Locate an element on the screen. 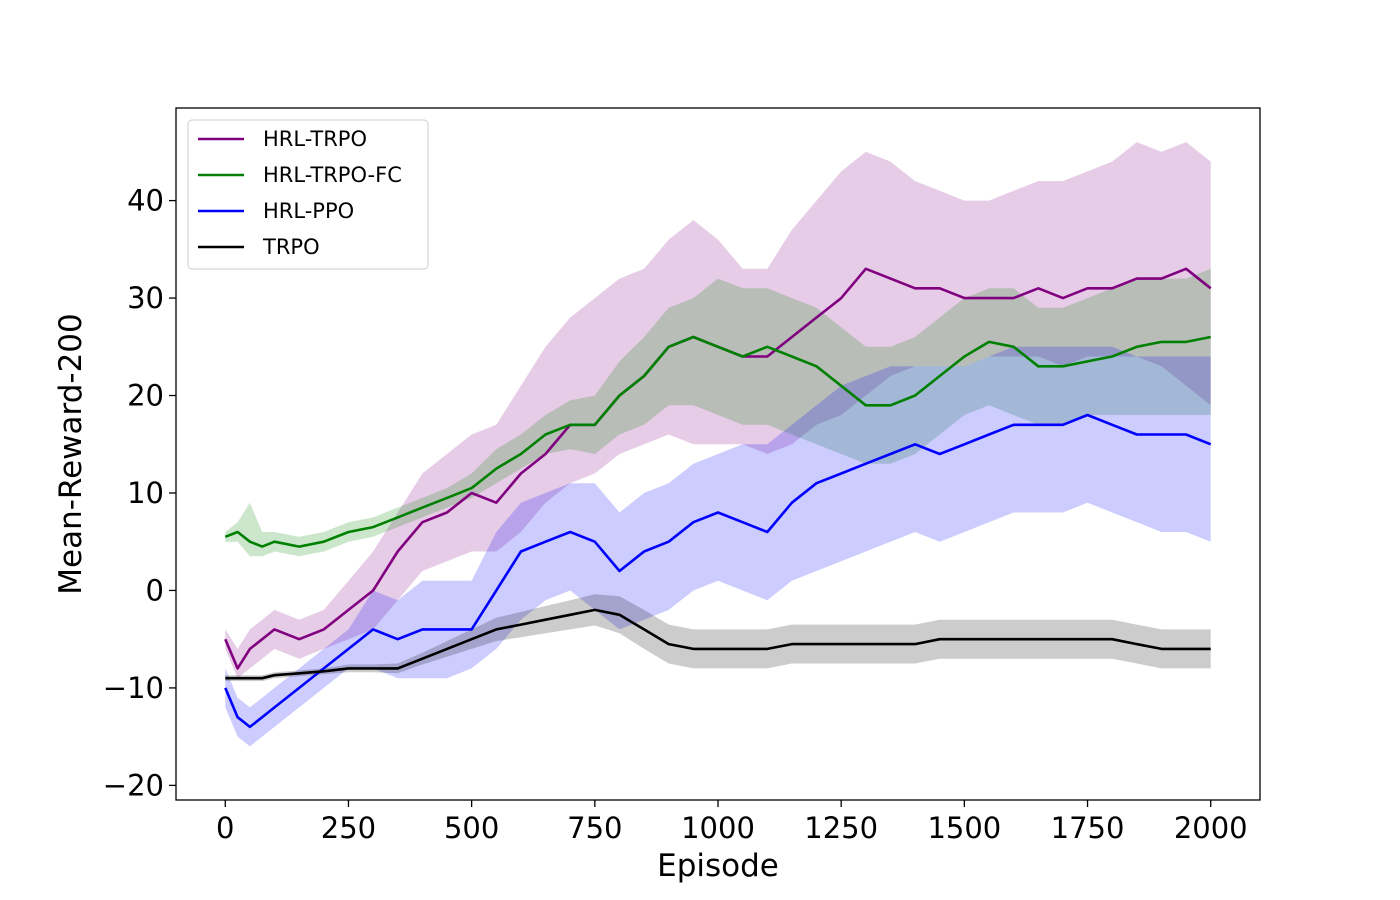 This screenshot has width=1400, height=900. x-tick-label: 1750 is located at coordinates (1088, 828).